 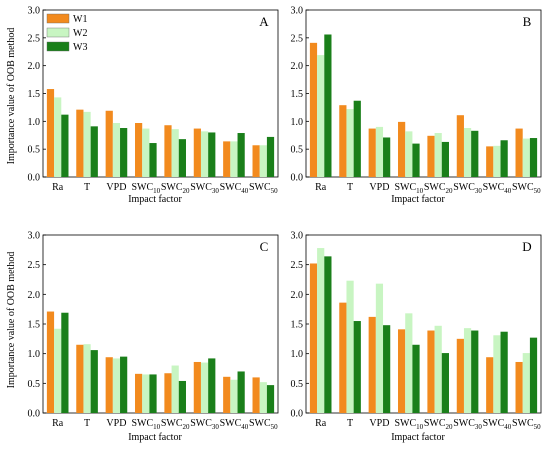 What do you see at coordinates (497, 374) in the screenshot?
I see `bar-d-w2-swc40` at bounding box center [497, 374].